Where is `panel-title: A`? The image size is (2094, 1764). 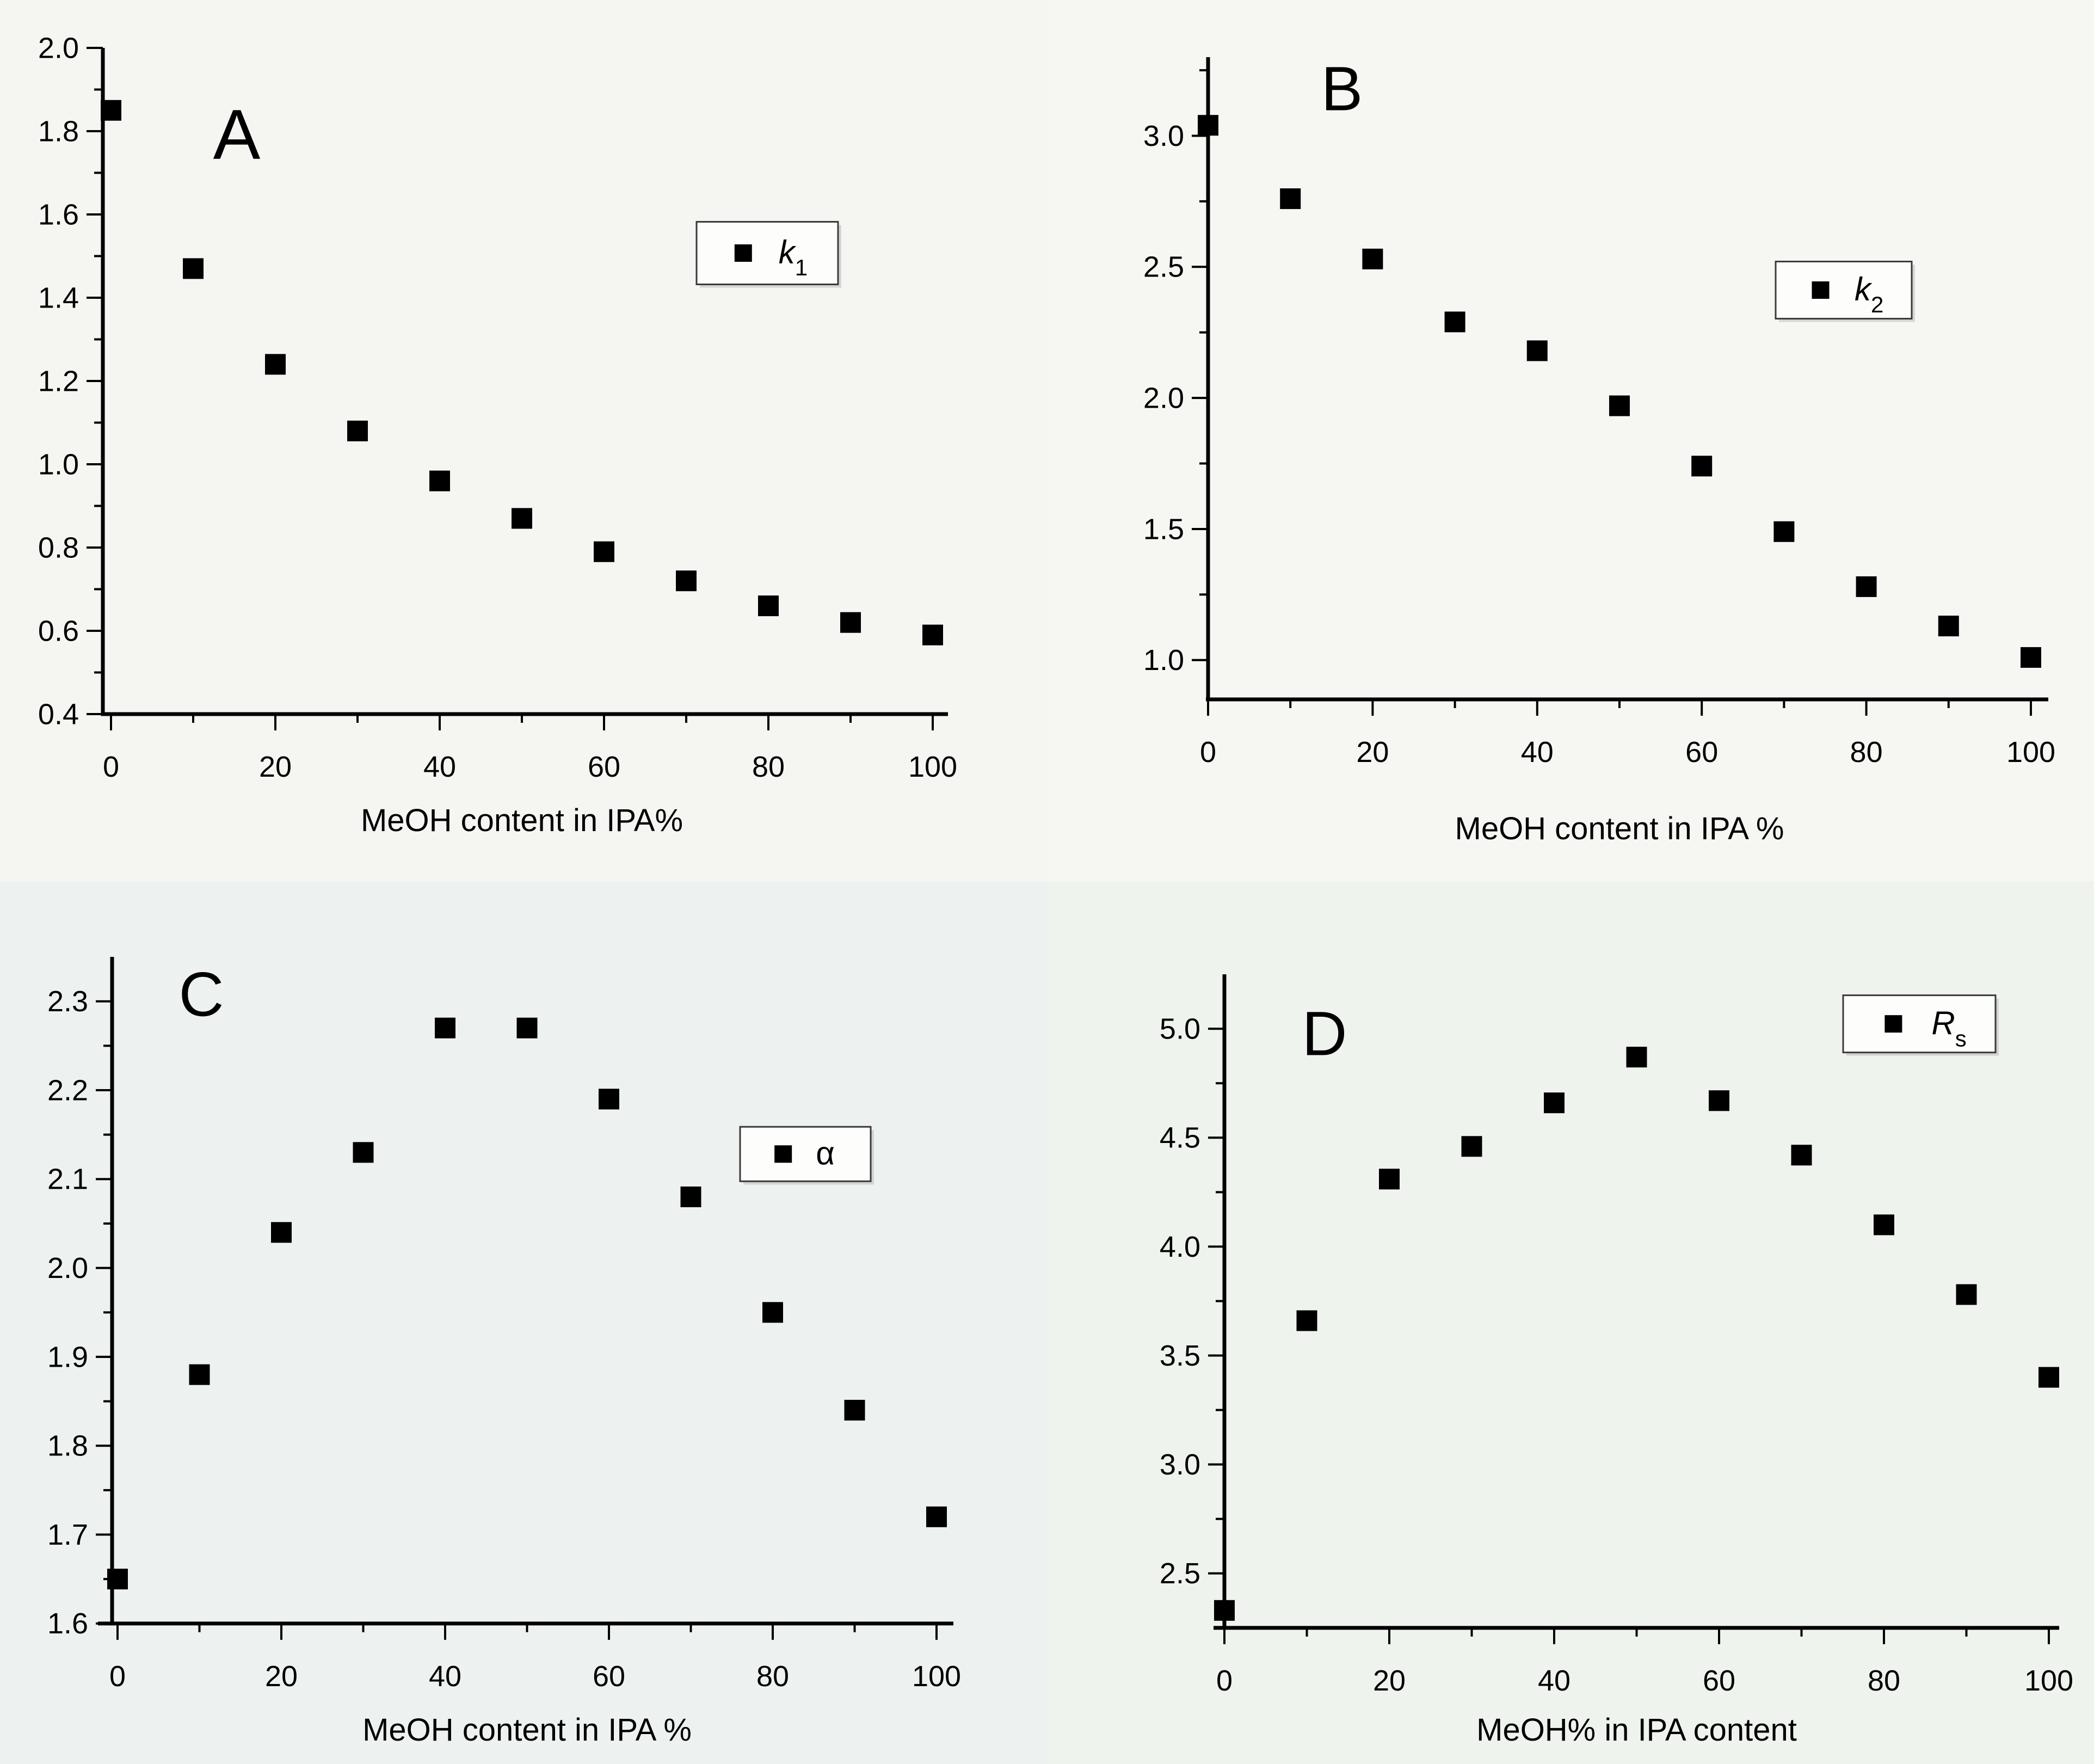
panel-title: A is located at coordinates (237, 134).